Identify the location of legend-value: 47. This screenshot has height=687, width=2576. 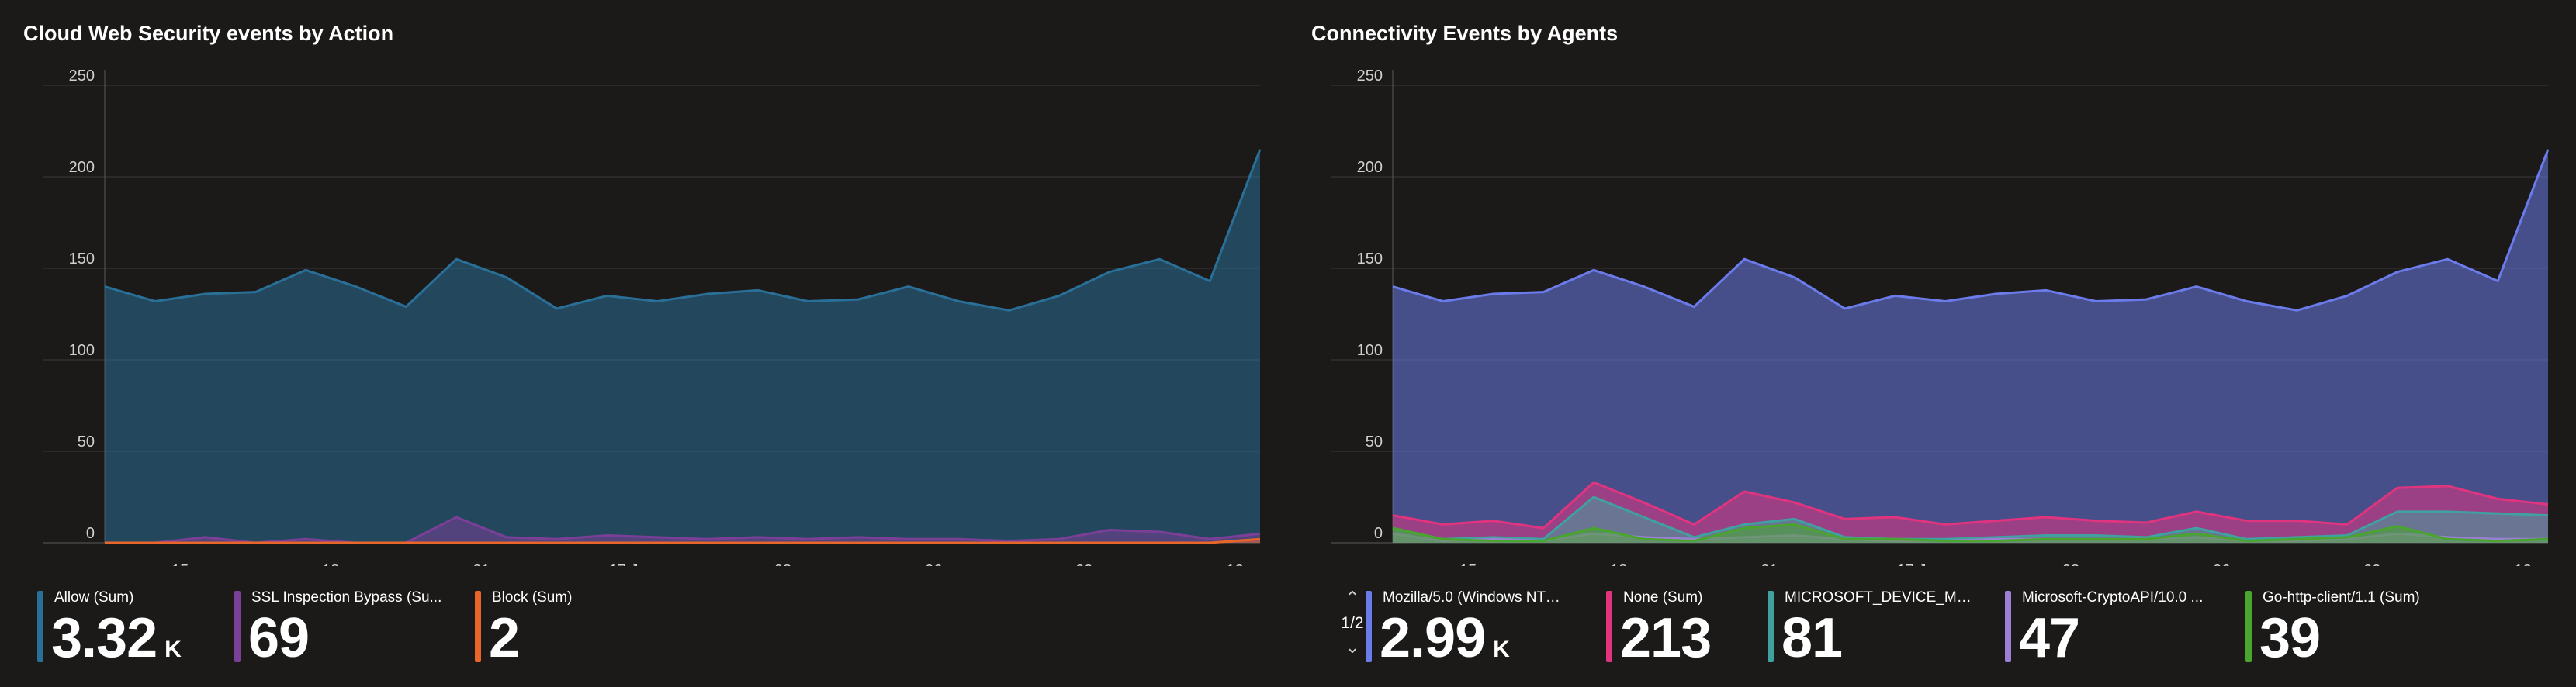
(2049, 638).